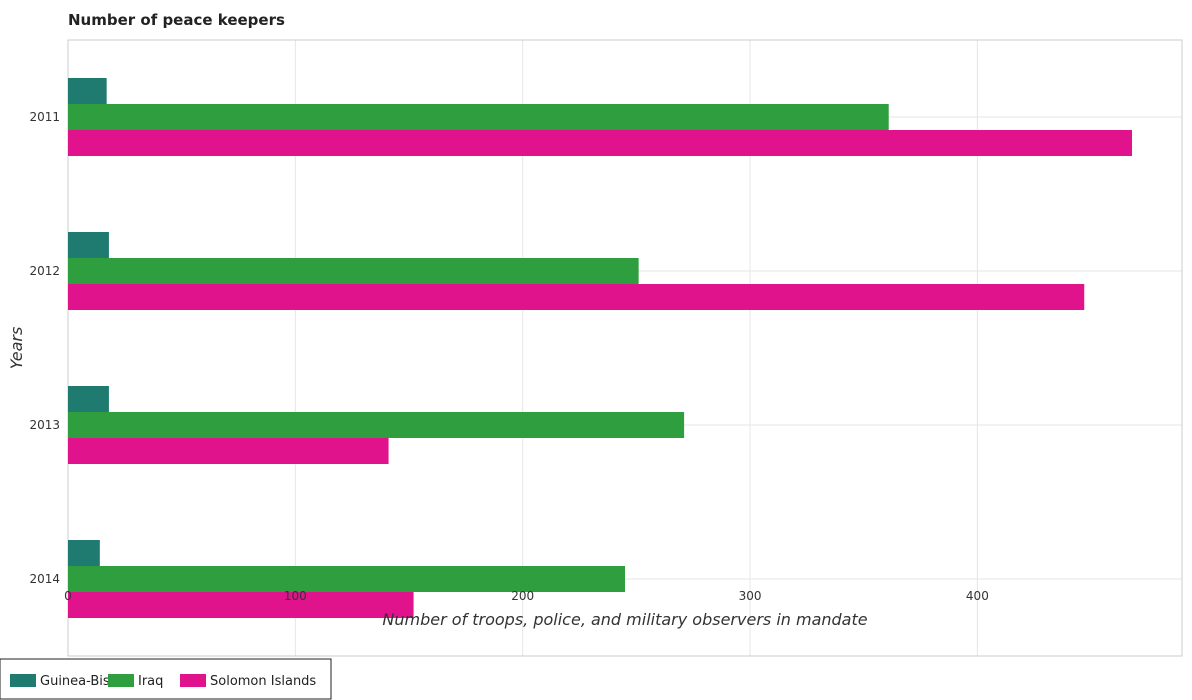 This screenshot has height=700, width=1192. I want to click on bar-guinea-bissau-2014, so click(84, 553).